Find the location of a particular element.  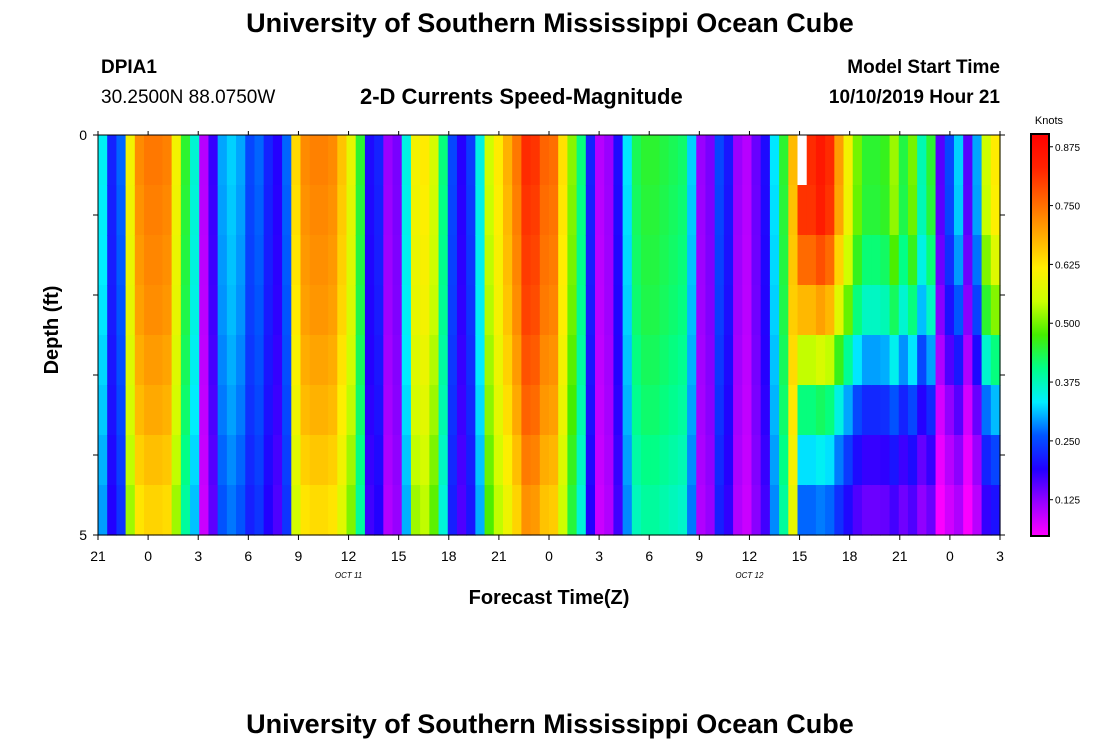

x-tick-label: 12 is located at coordinates (750, 556).